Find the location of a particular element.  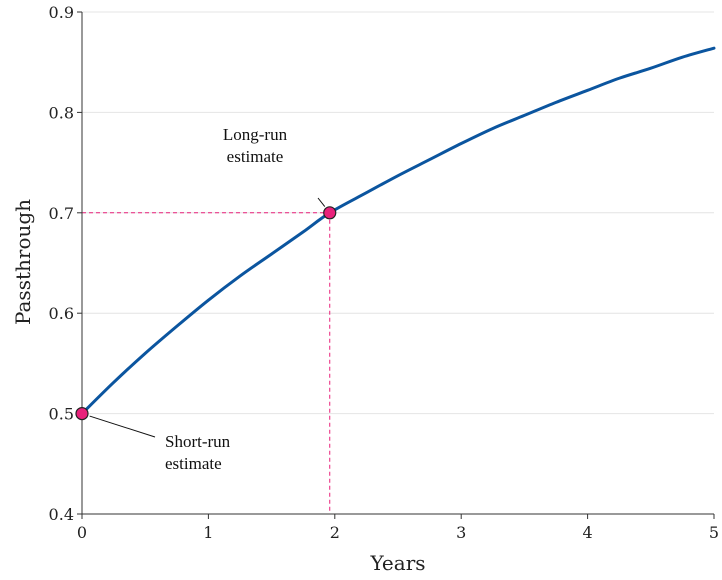

y-axis-title: Passthrough is located at coordinates (23, 262).